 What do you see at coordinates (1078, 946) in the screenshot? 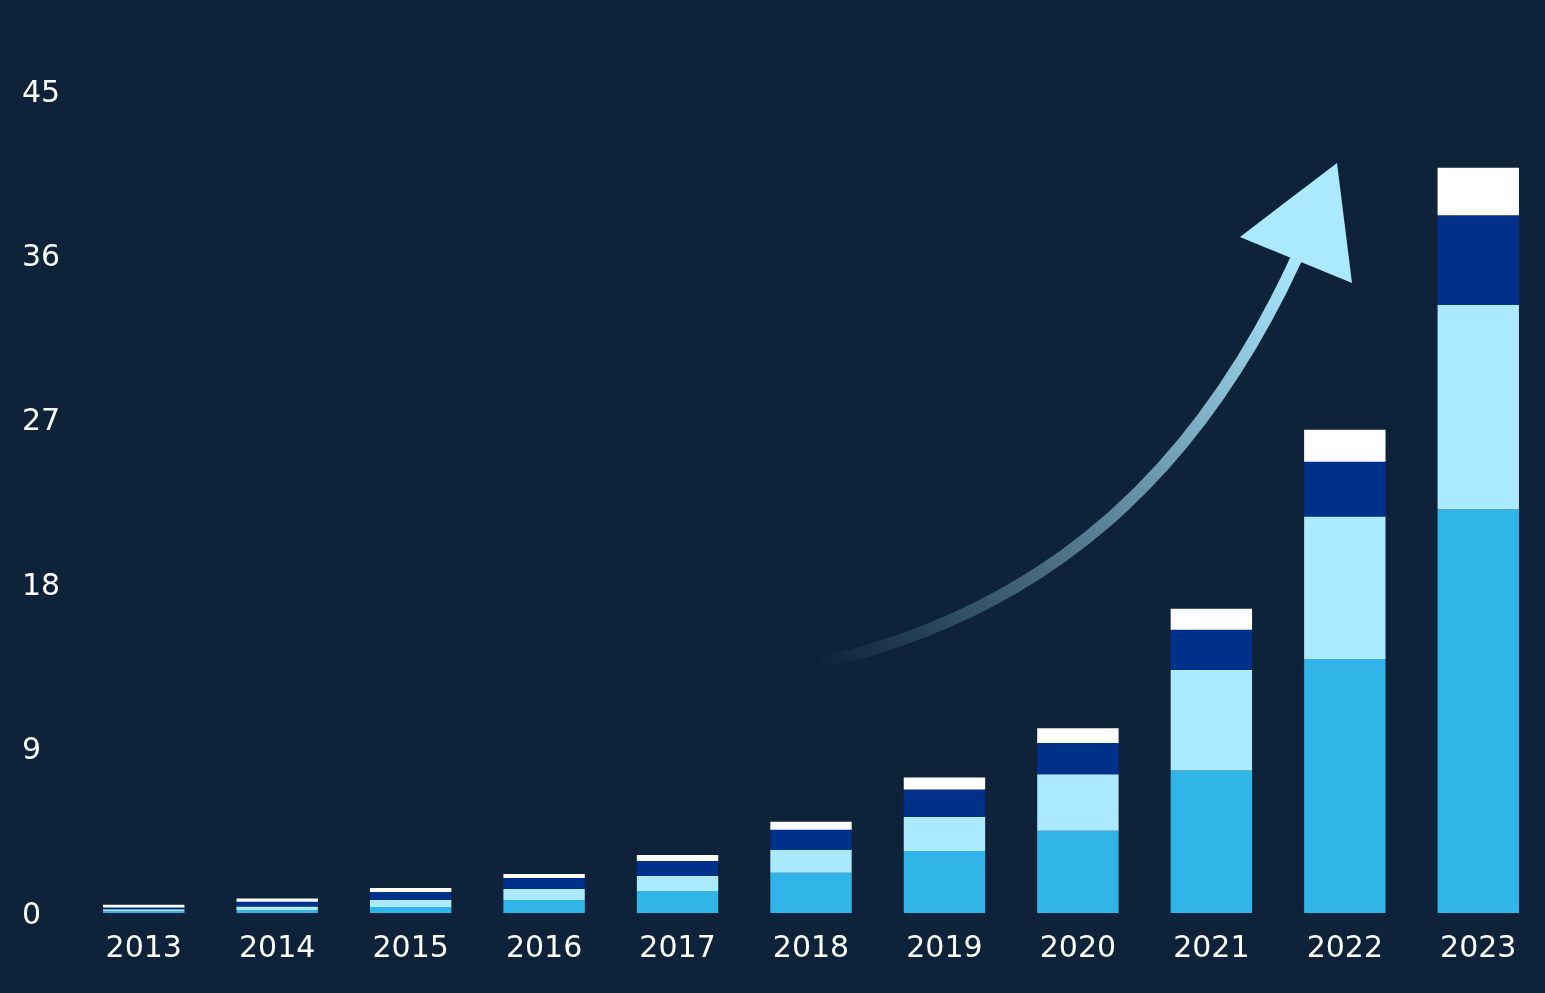
I see `x-tick-label: 2020` at bounding box center [1078, 946].